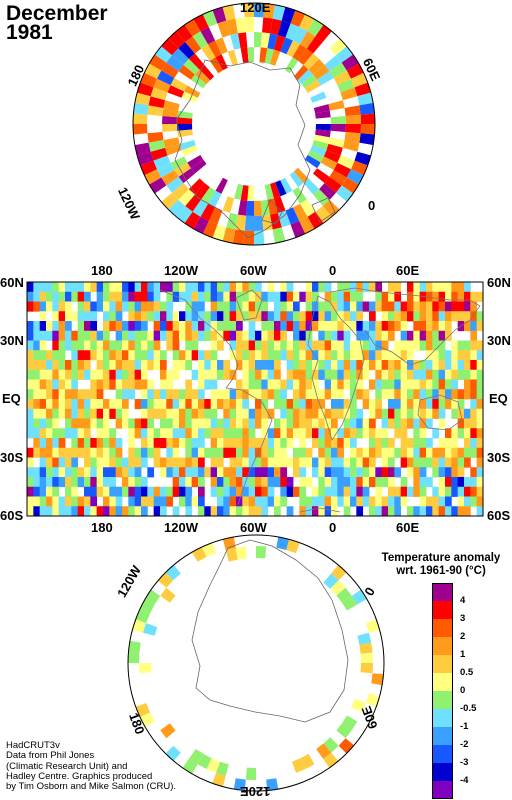 The width and height of the screenshot is (512, 800). Describe the element at coordinates (333, 270) in the screenshot. I see `lon-top-0: 0` at that location.